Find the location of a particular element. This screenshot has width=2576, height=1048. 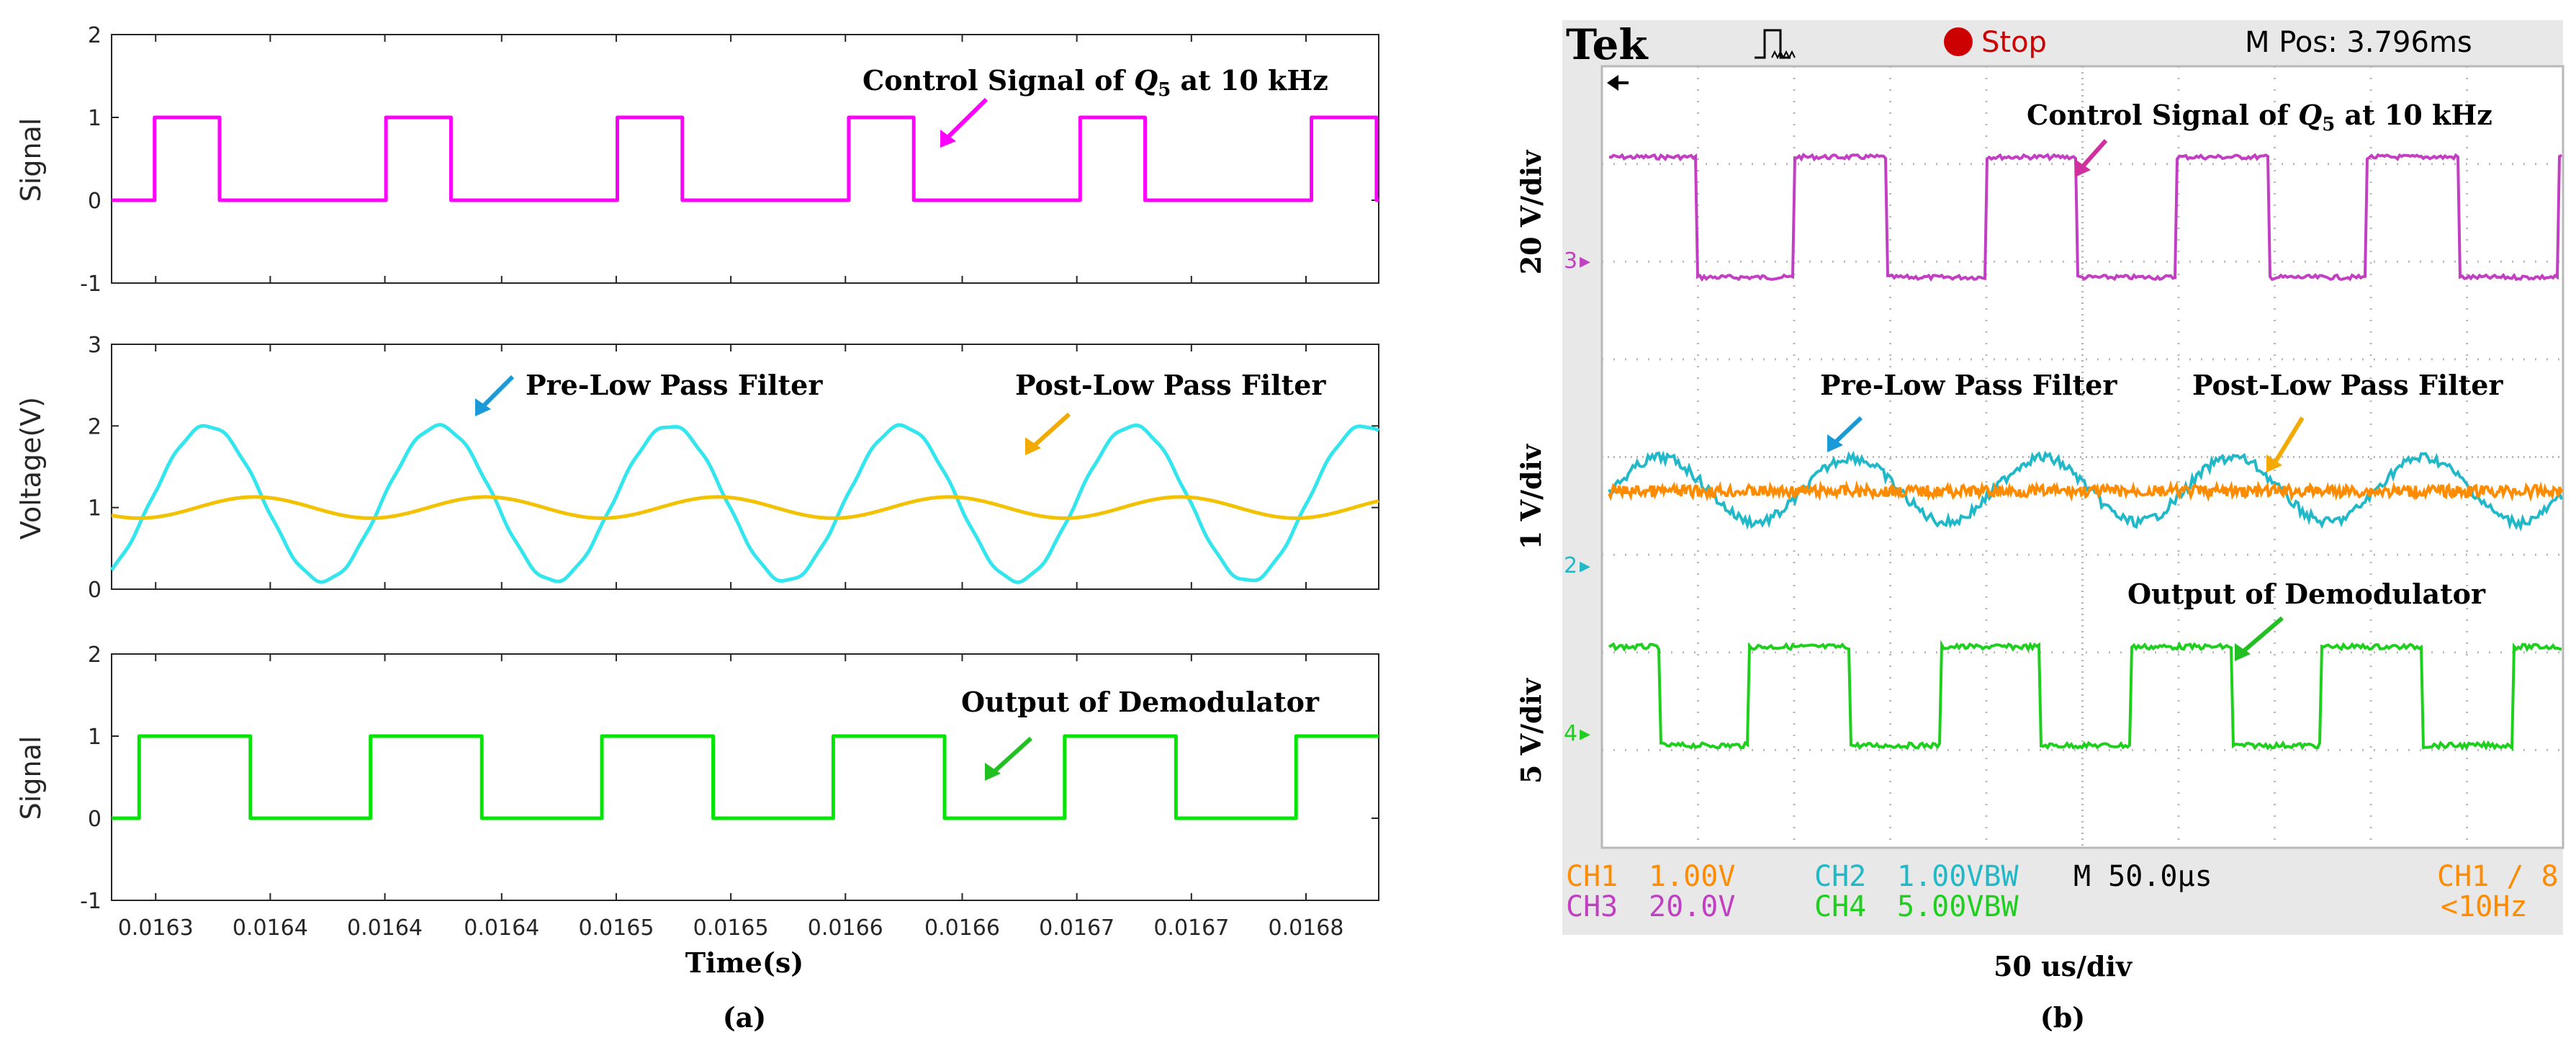

series-output-of-demodulator is located at coordinates (745, 777).